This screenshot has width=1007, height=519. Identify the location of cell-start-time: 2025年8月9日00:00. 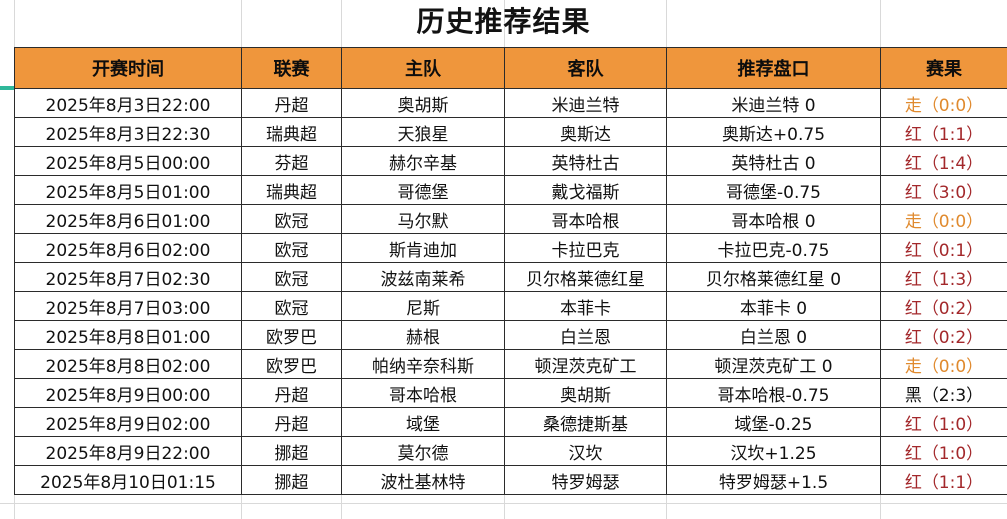
(128, 393).